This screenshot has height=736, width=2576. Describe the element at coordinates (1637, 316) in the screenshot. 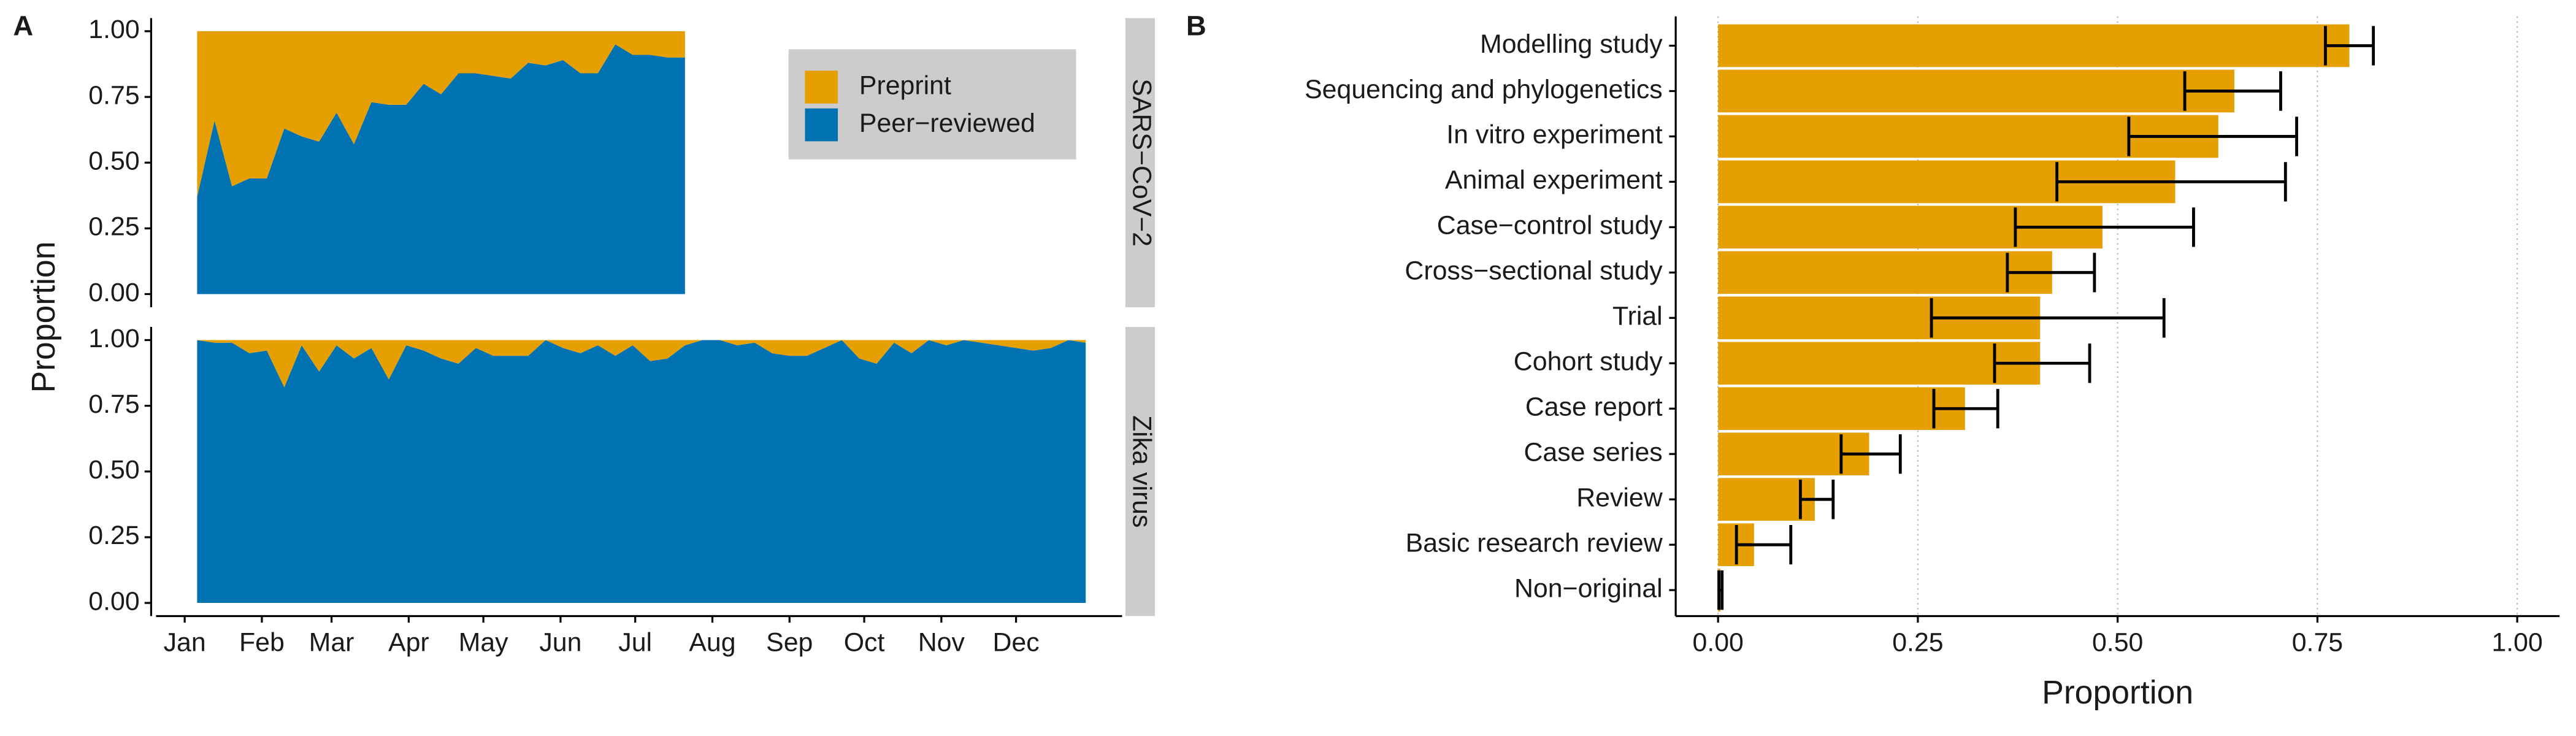

I see `y-tick-label: Trial` at that location.